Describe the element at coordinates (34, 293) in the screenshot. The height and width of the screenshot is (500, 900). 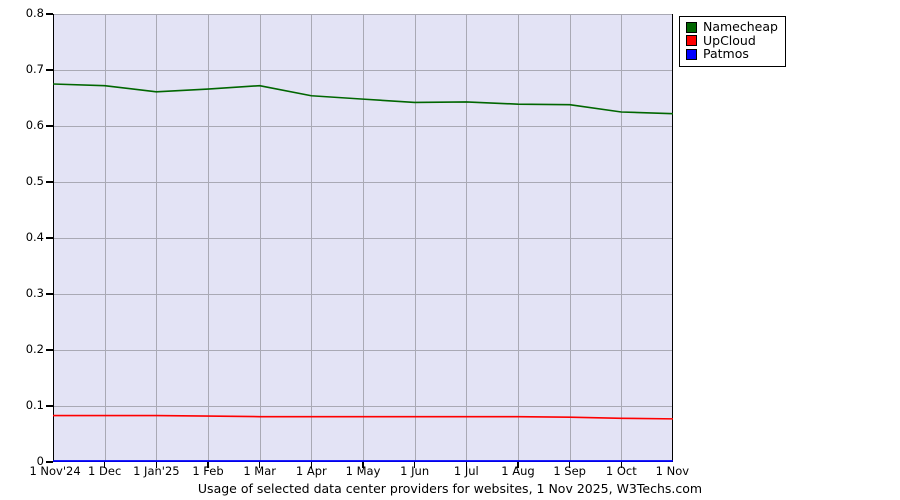
I see `y-tick-label: 0.3` at that location.